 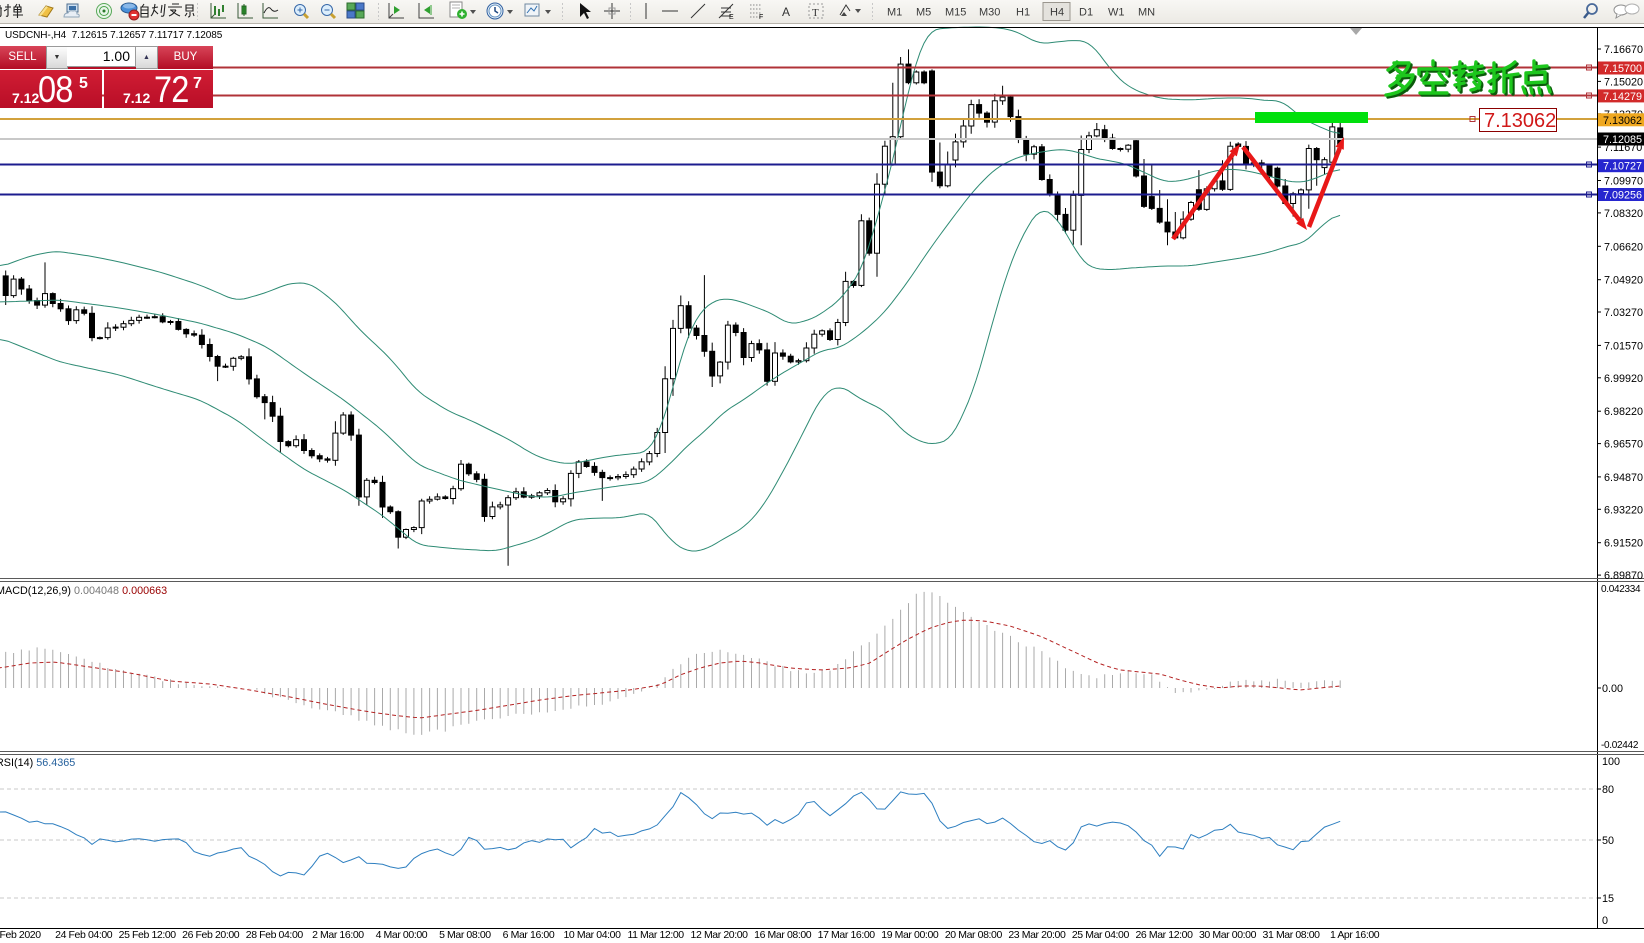 I want to click on svg-text: 0.042334, so click(x=1621, y=589).